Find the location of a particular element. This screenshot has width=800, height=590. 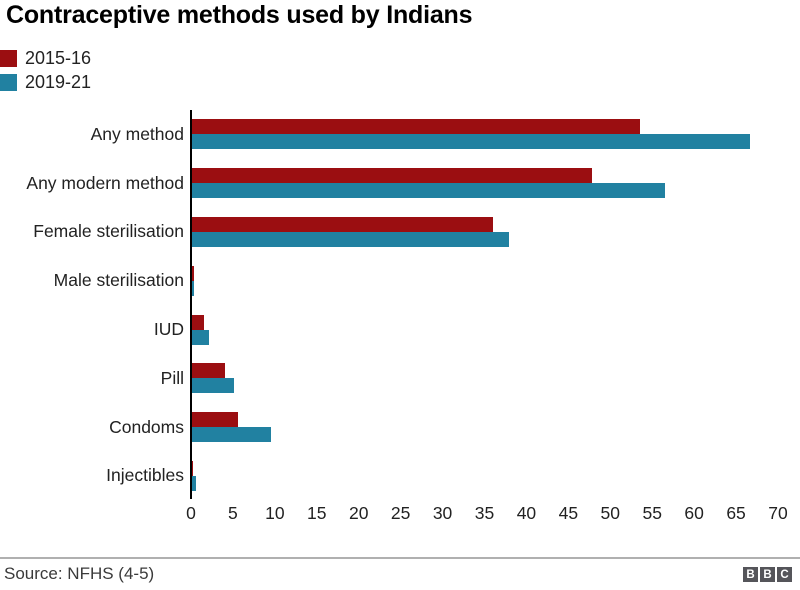

category-label: Condoms is located at coordinates (146, 426).